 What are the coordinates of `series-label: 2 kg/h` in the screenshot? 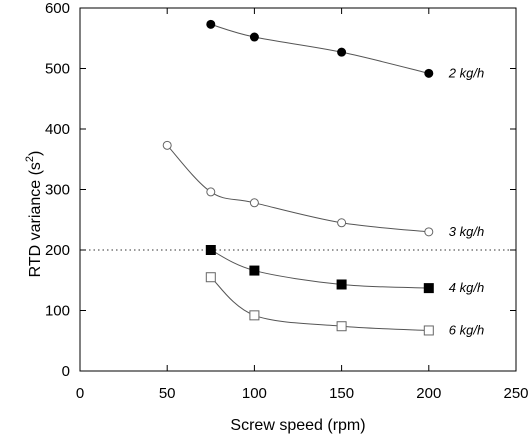 It's located at (466, 72).